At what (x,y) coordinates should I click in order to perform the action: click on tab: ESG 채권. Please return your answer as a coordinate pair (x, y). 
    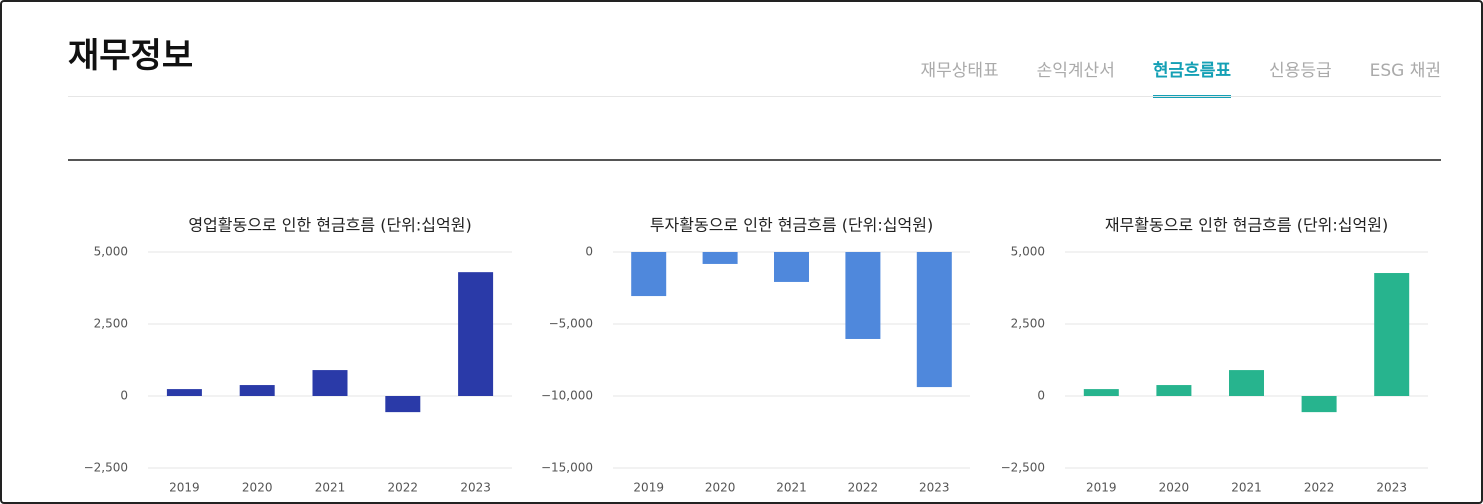
    Looking at the image, I should click on (1405, 71).